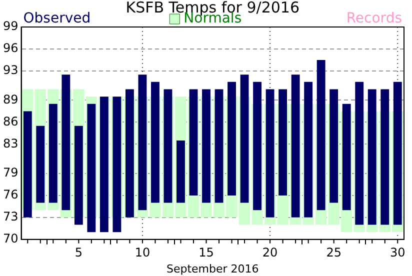 The width and height of the screenshot is (412, 276). Describe the element at coordinates (212, 269) in the screenshot. I see `x-axis-title: September 2016` at that location.